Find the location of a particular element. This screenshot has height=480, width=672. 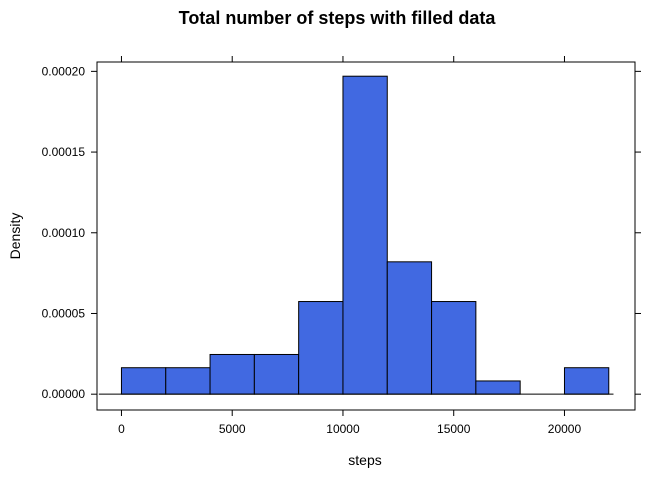

x-tick-label: 15000 is located at coordinates (454, 429).